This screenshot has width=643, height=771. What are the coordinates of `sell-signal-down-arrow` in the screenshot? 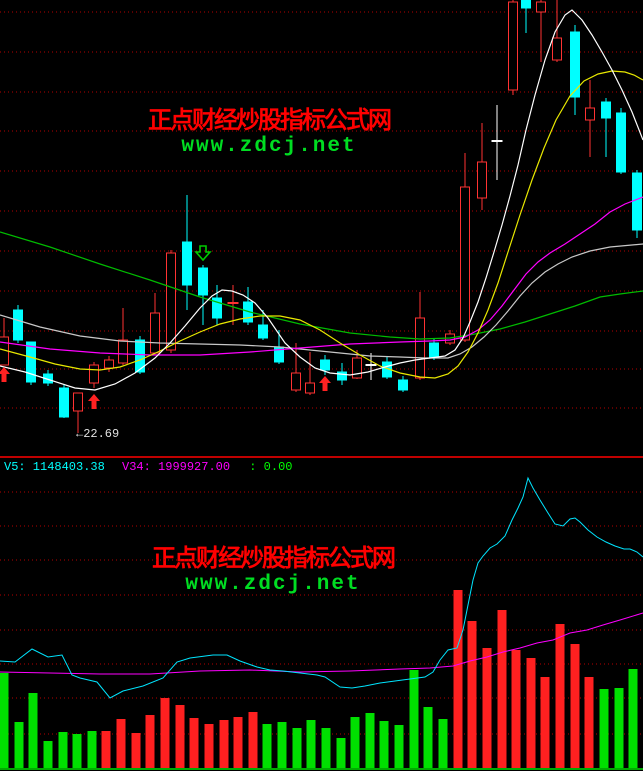 It's located at (203, 253).